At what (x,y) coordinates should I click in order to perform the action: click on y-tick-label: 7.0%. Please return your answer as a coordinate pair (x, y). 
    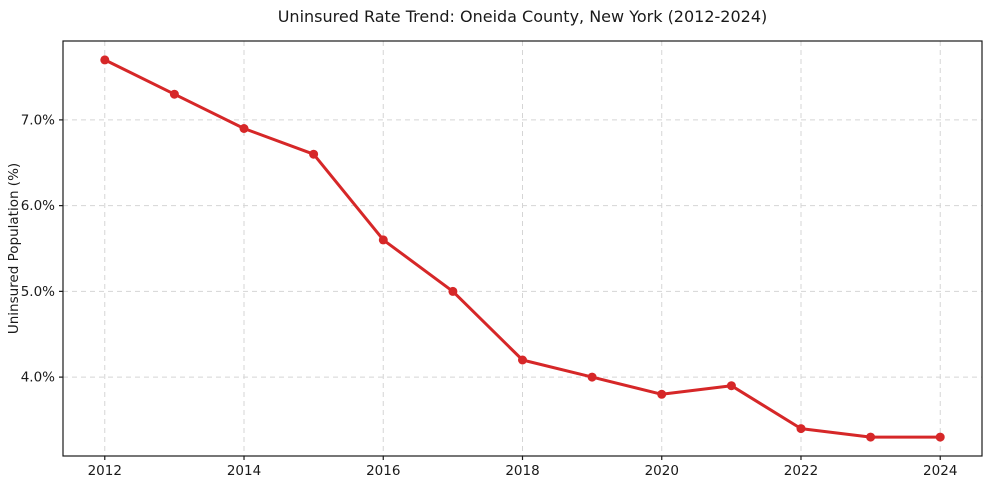
    Looking at the image, I should click on (38, 120).